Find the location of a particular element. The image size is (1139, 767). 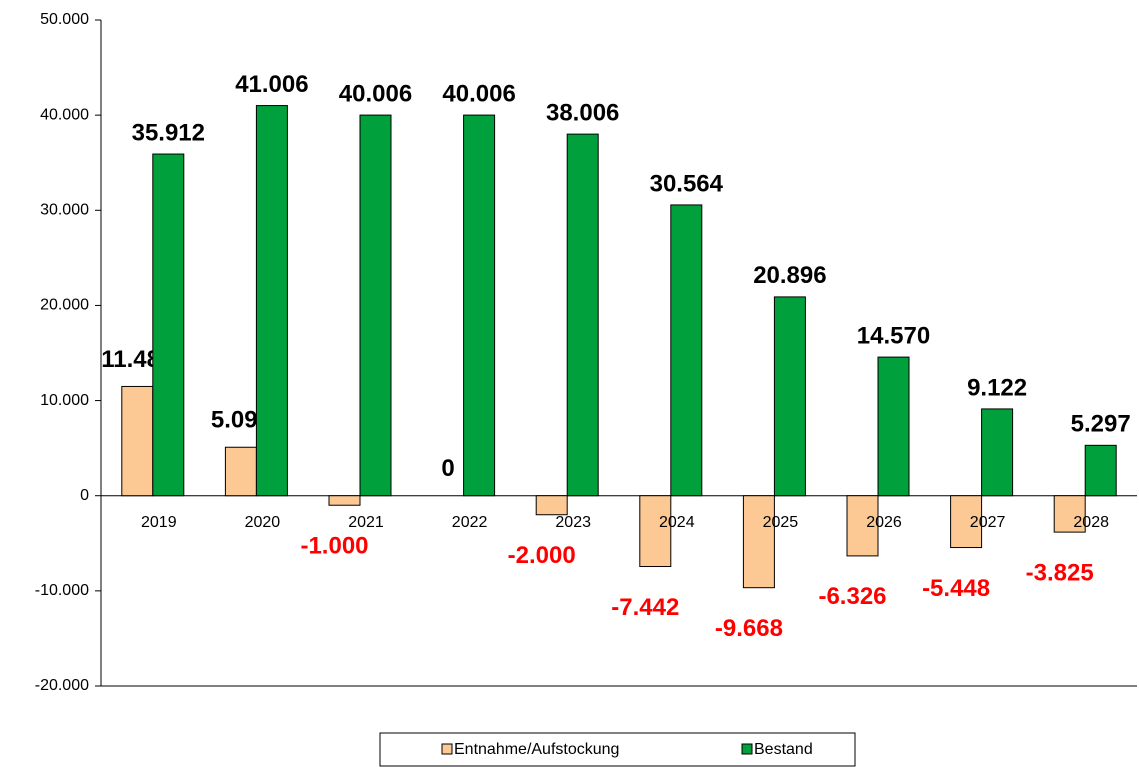

y-tick-label: 0 is located at coordinates (84, 495).